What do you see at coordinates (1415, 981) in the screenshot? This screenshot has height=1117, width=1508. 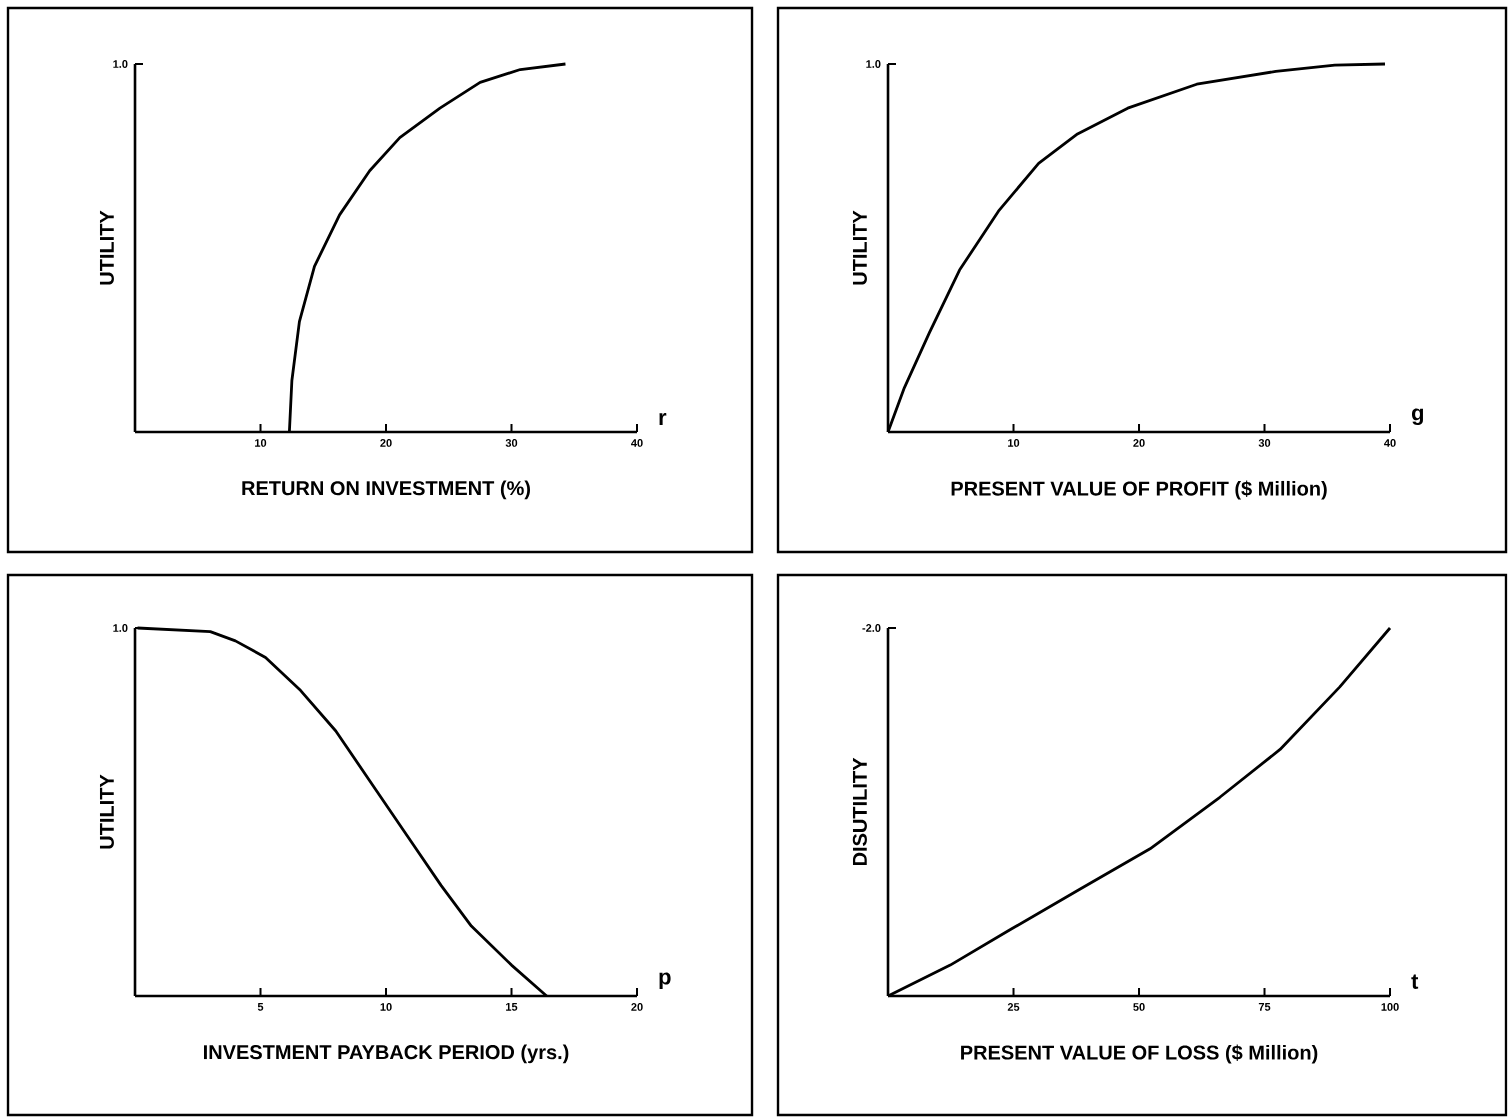 I see `text: t` at bounding box center [1415, 981].